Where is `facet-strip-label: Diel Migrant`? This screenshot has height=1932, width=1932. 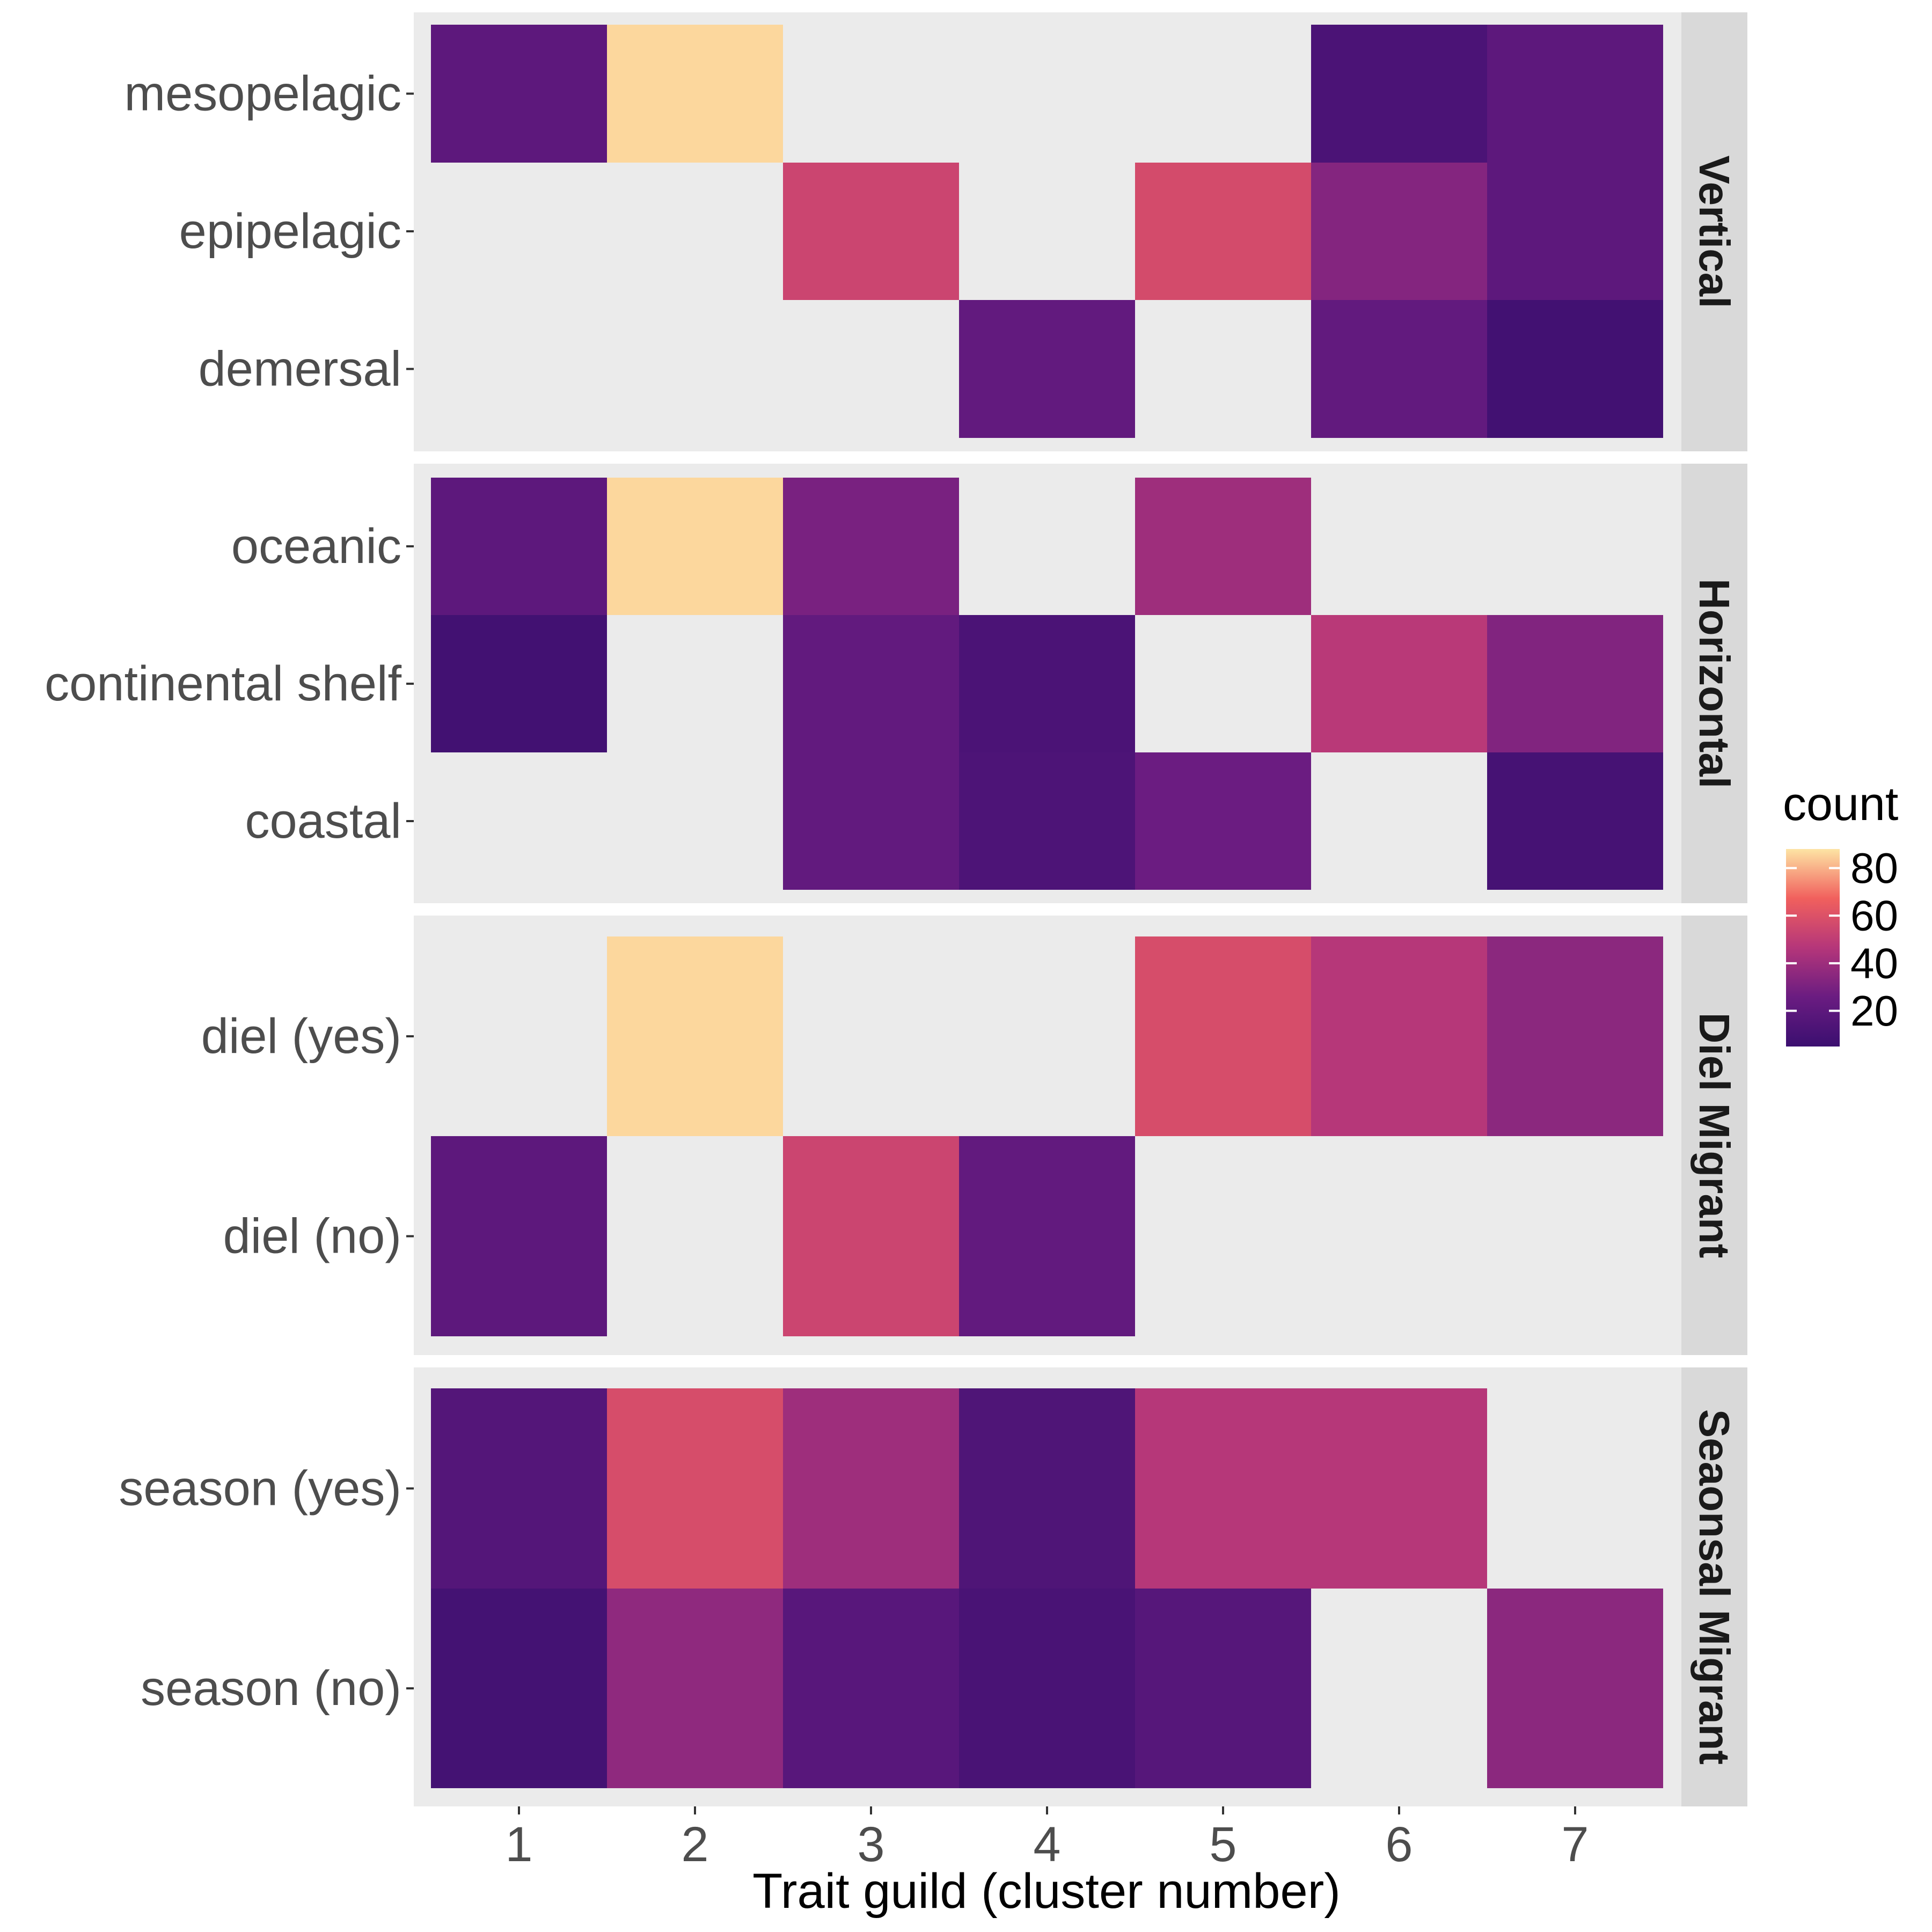 facet-strip-label: Diel Migrant is located at coordinates (1714, 1135).